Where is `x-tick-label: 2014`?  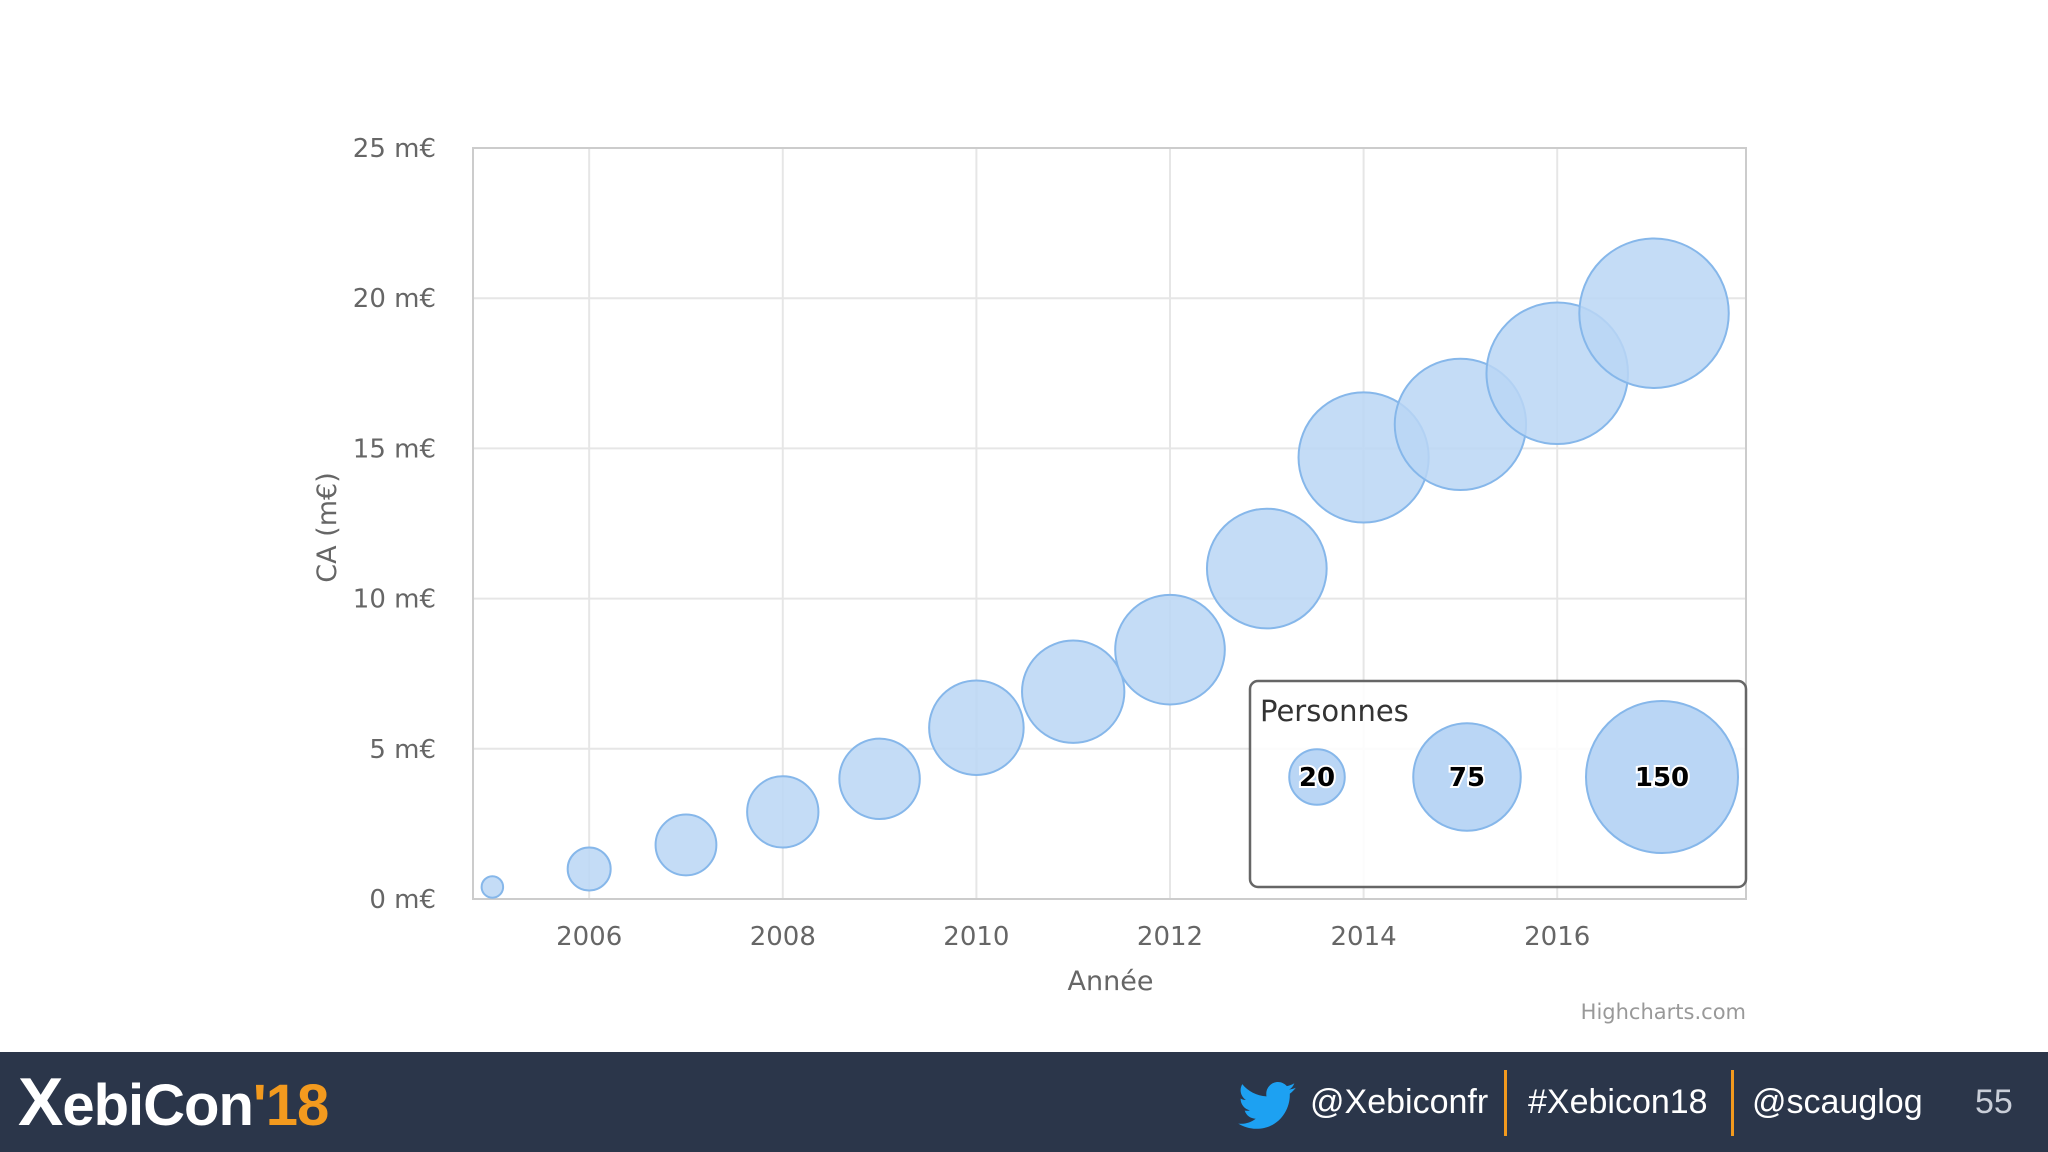
x-tick-label: 2014 is located at coordinates (1364, 937).